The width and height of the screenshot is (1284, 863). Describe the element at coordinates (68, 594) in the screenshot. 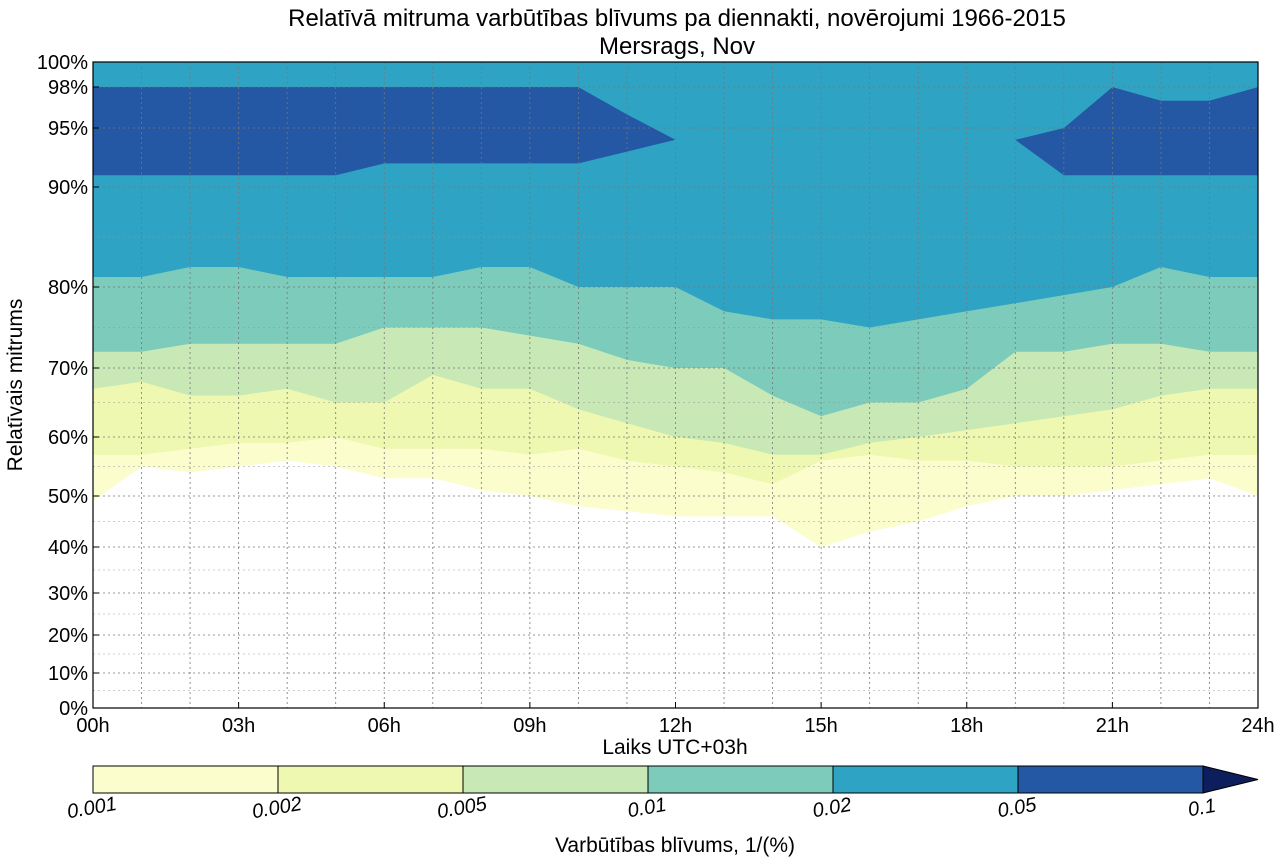

I see `y-tick-label: 30%` at that location.